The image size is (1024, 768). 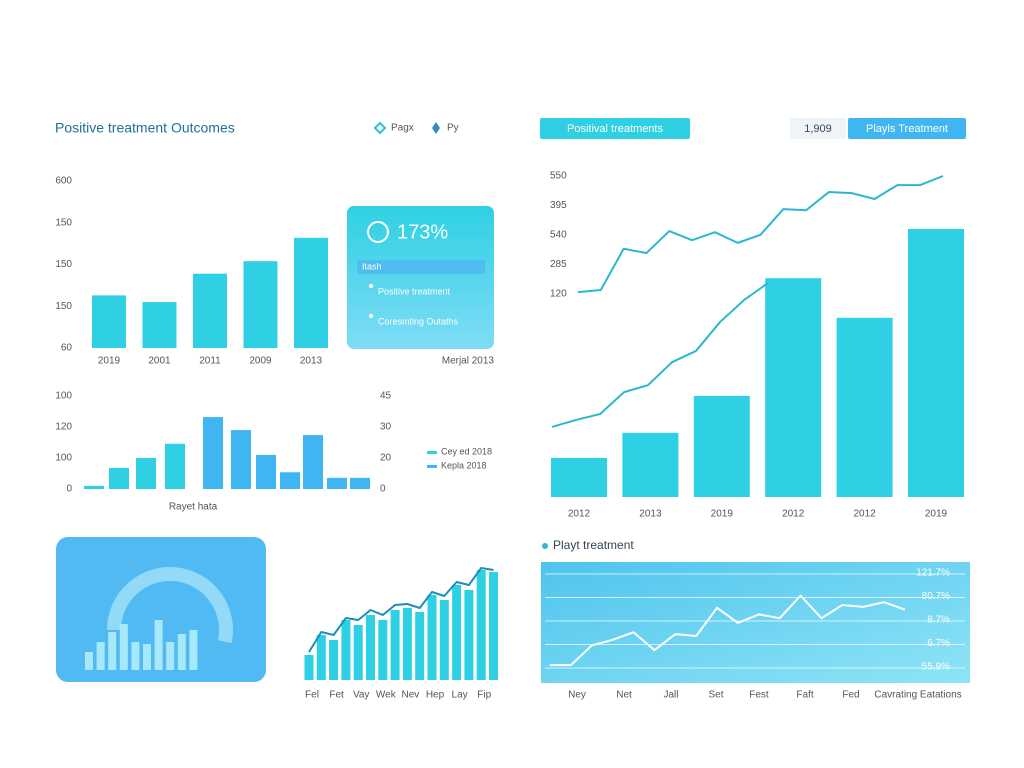 I want to click on y-tick-label: 8.7%, so click(x=938, y=620).